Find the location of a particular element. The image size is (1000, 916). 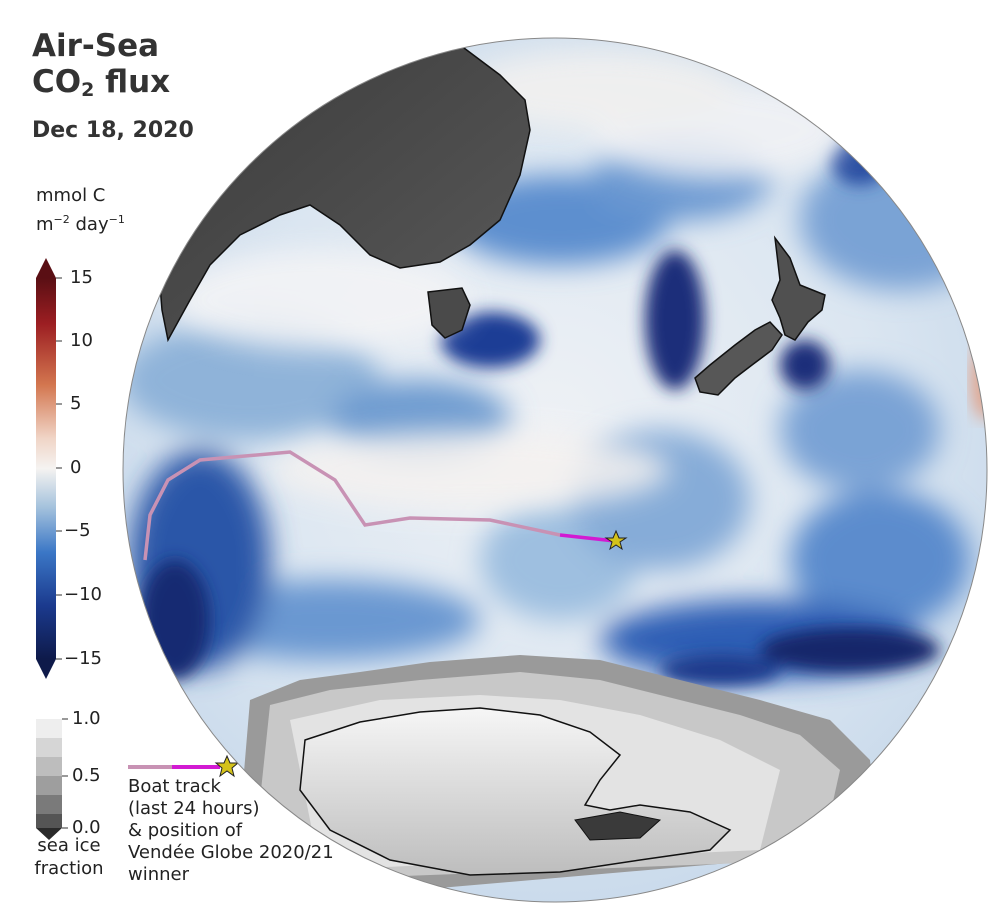

boat-track-recent is located at coordinates (587, 538).